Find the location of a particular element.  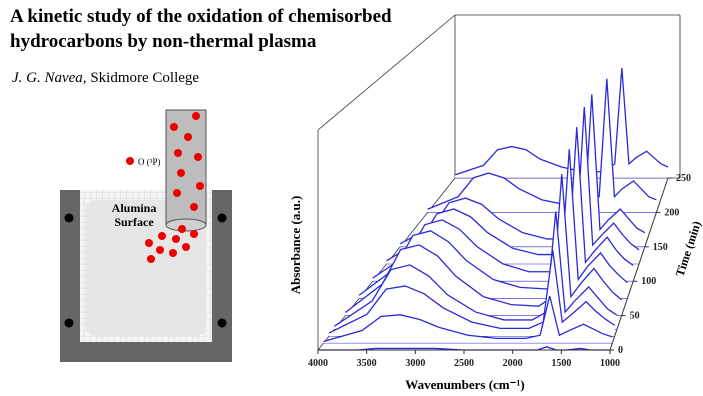

tube-end is located at coordinates (186, 225).